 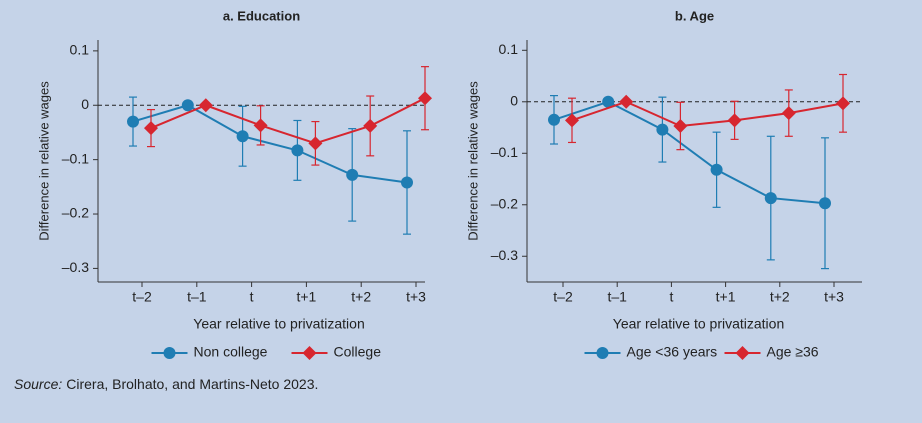 I want to click on legend-label: Non college, so click(x=231, y=352).